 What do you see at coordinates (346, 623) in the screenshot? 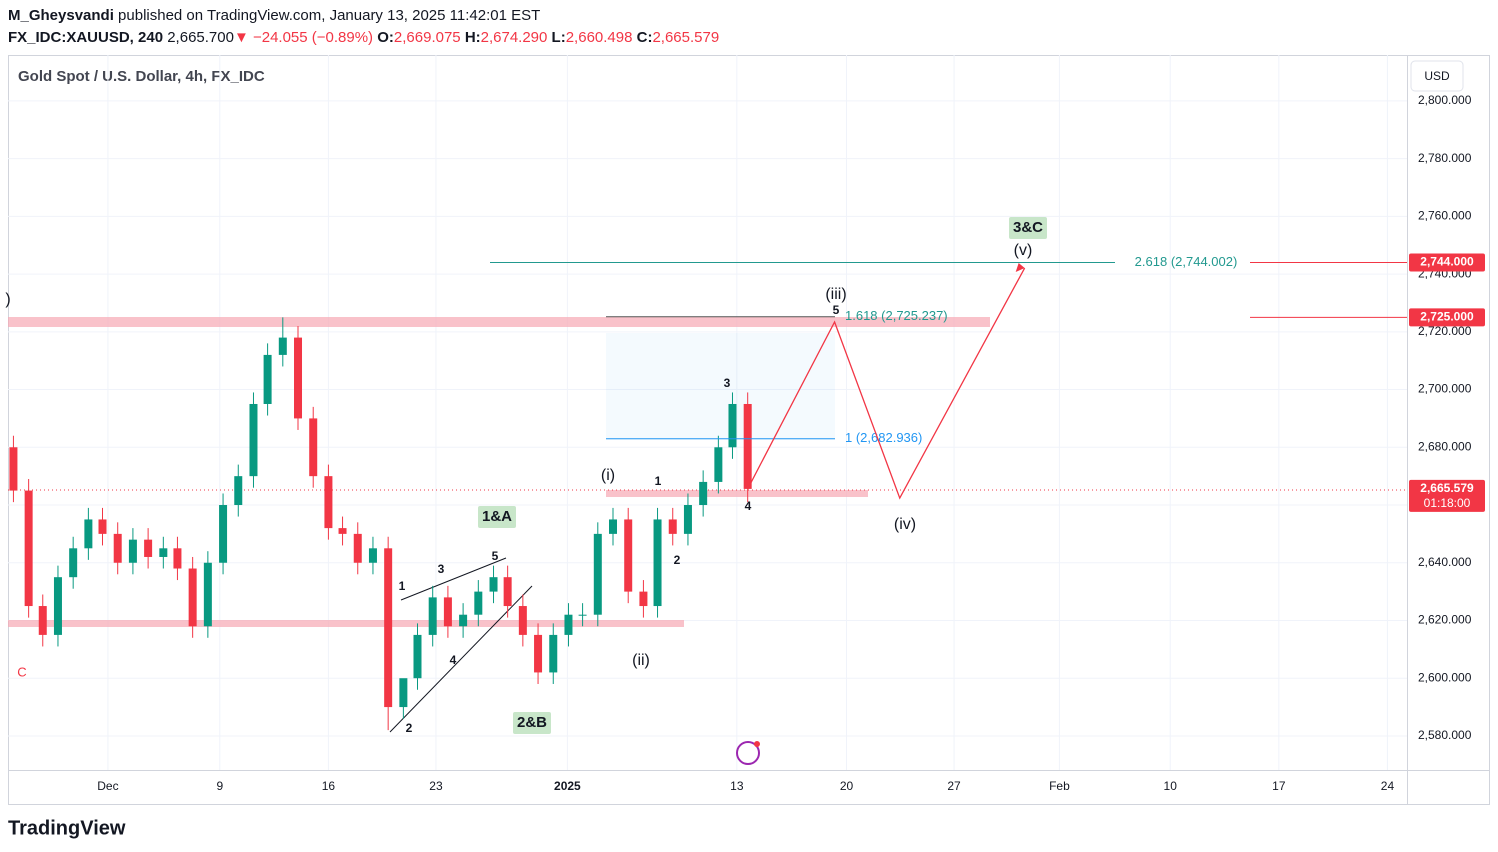
I see `support-zone` at bounding box center [346, 623].